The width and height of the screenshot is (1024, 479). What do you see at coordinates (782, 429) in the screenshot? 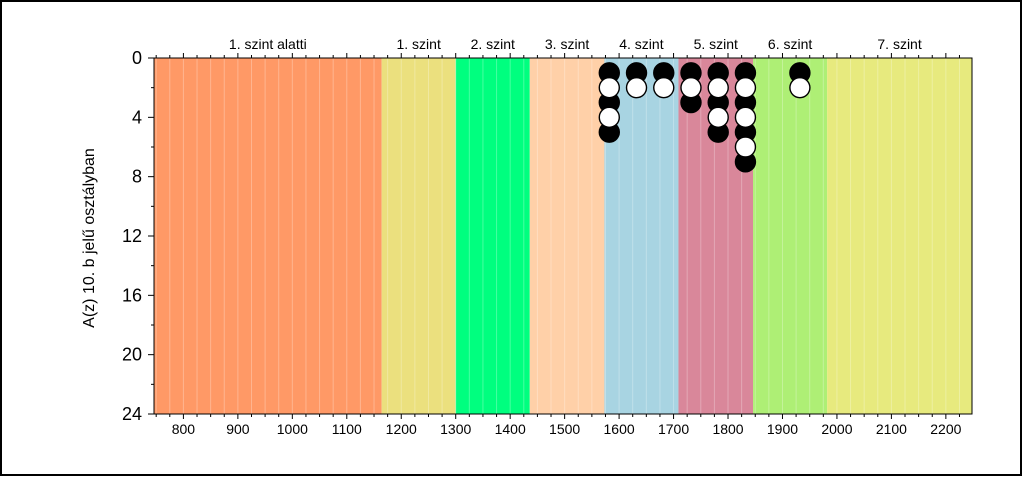
I see `x-tick-label: 1900` at bounding box center [782, 429].